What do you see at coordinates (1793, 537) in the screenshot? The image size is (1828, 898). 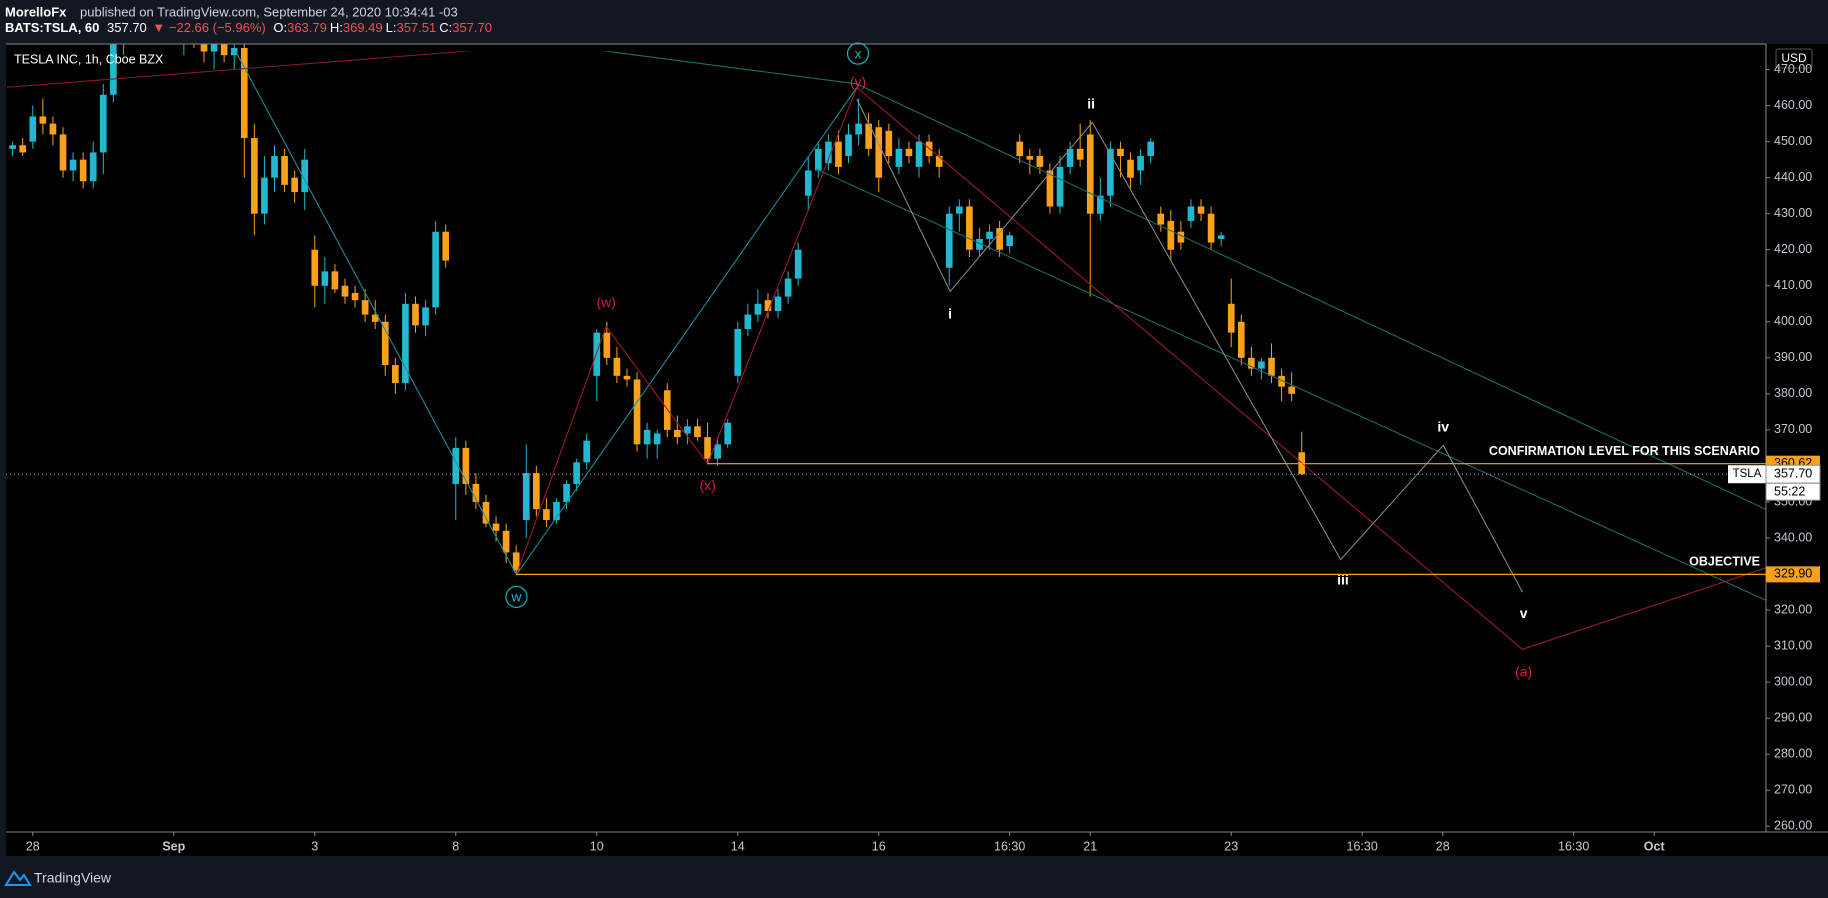 I see `y-tick-label: 340.00` at bounding box center [1793, 537].